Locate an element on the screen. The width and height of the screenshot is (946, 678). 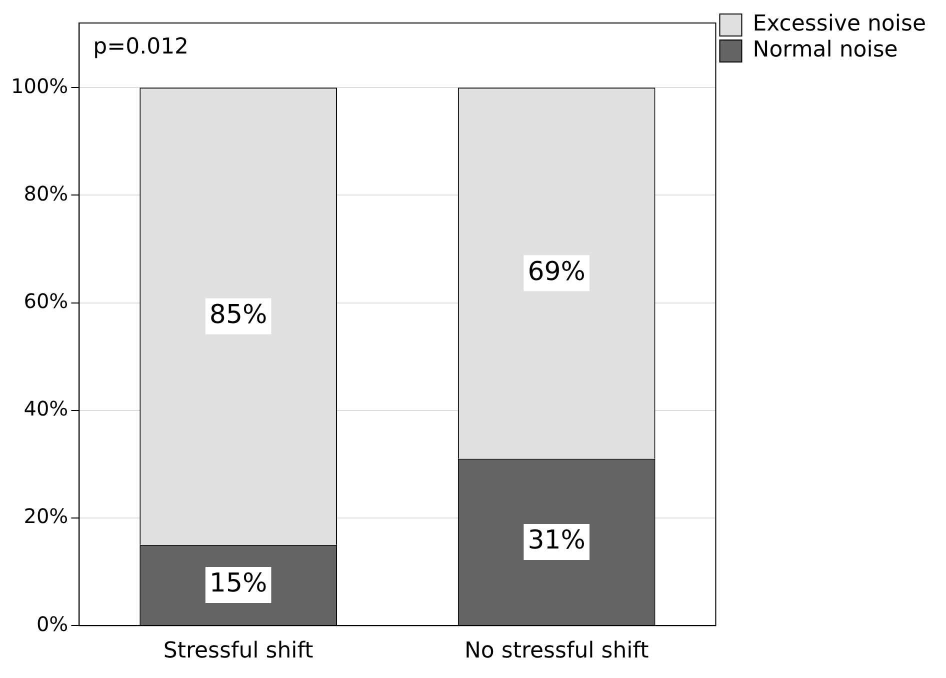
data-label: 31% is located at coordinates (557, 541).